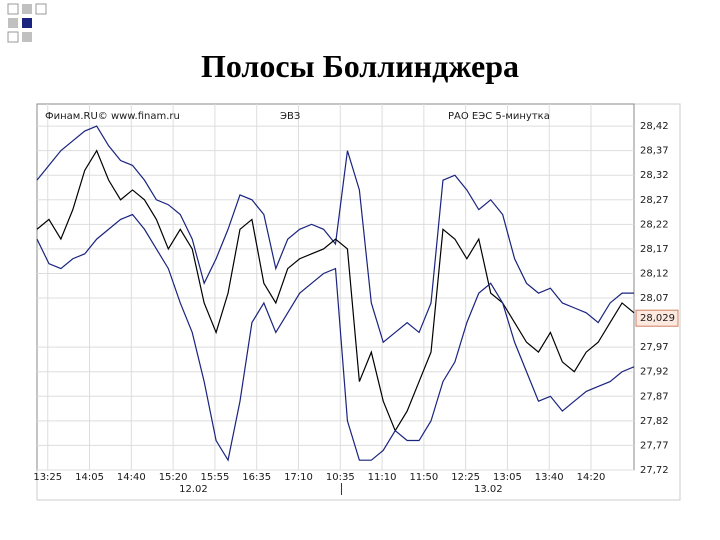 The width and height of the screenshot is (720, 540). Describe the element at coordinates (654, 372) in the screenshot. I see `y-tick-label: 27,92` at that location.